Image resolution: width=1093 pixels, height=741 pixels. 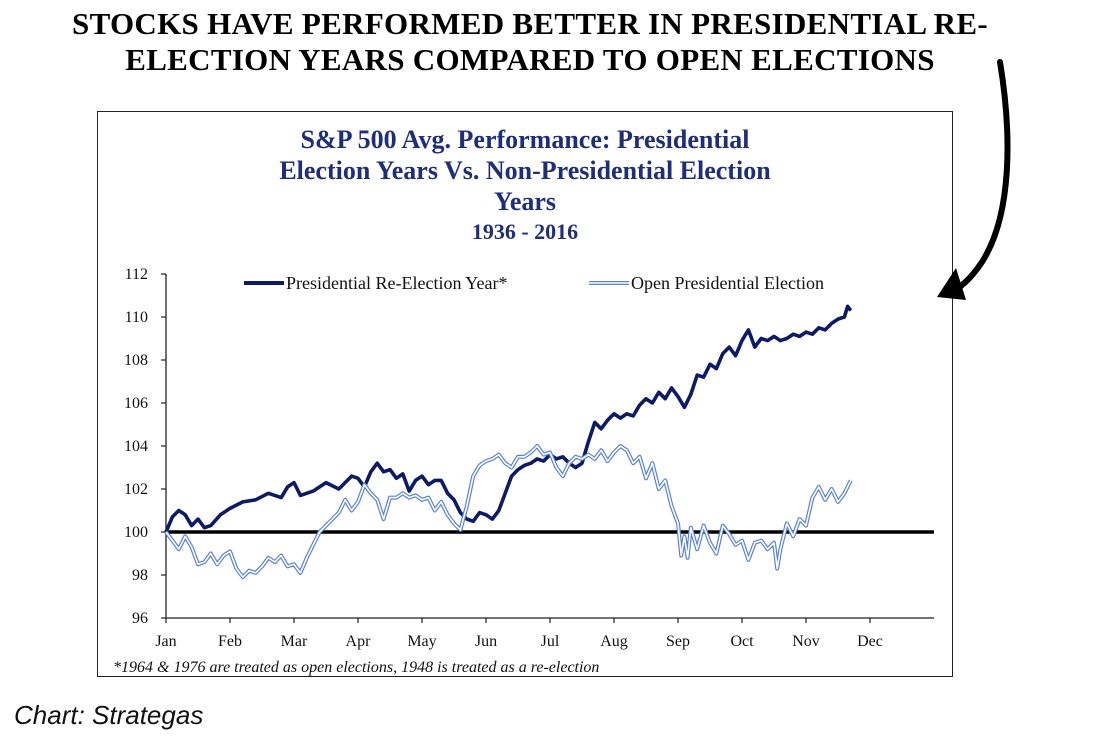 What do you see at coordinates (109, 715) in the screenshot?
I see `chart-source: Chart: Strategas` at bounding box center [109, 715].